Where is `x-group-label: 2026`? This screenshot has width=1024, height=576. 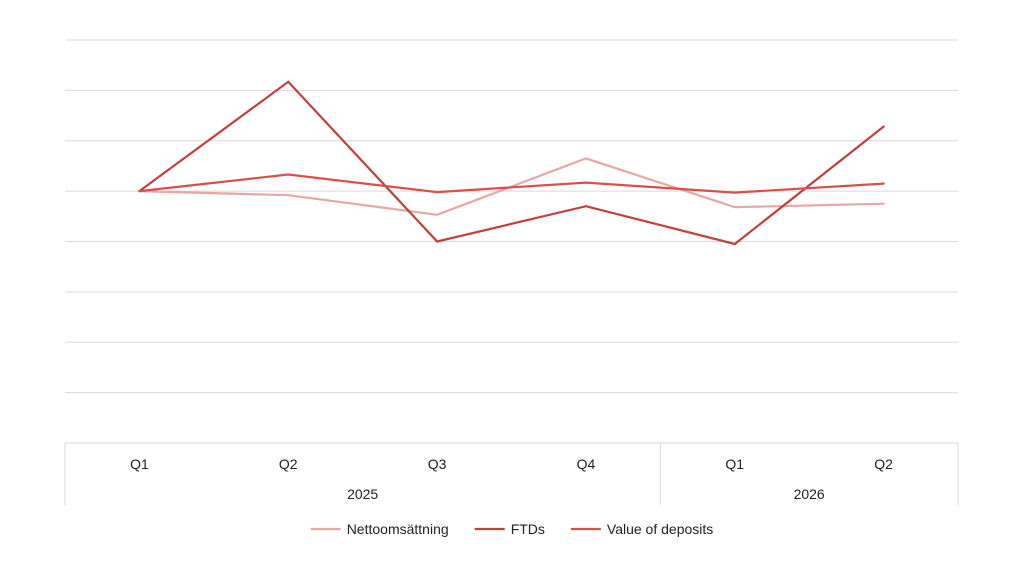
x-group-label: 2026 is located at coordinates (809, 494).